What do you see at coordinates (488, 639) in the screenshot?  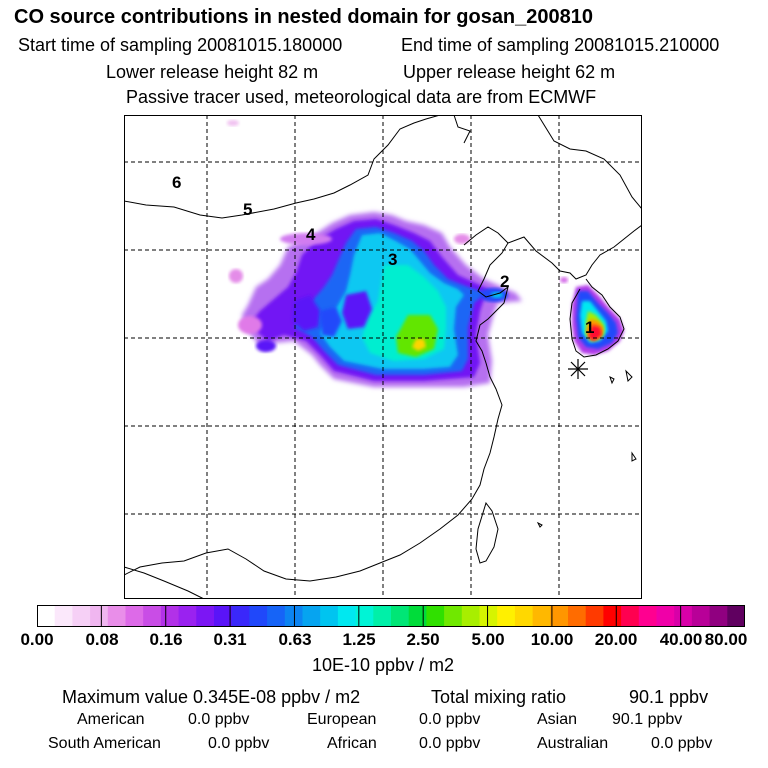 I see `colorbar-tick: 5.00` at bounding box center [488, 639].